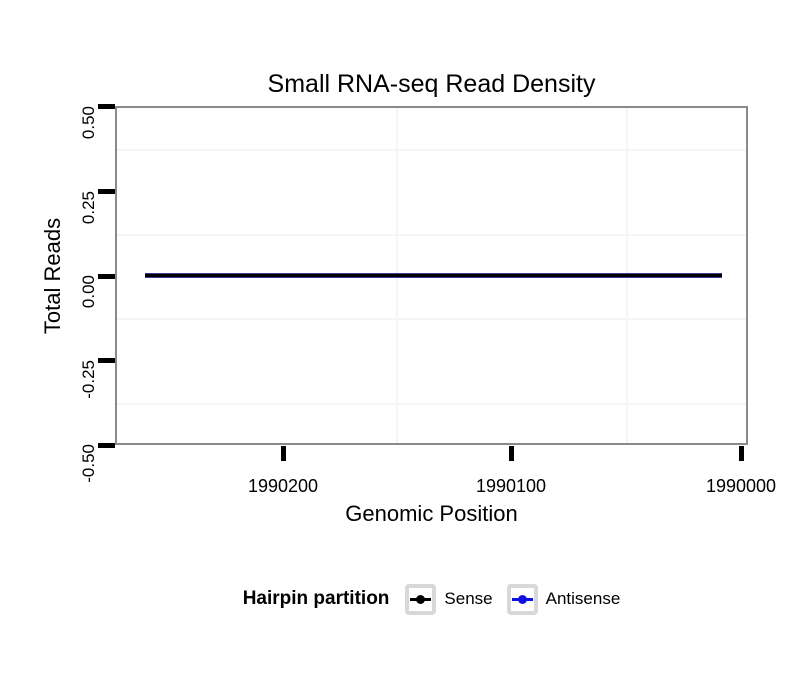  I want to click on antisense-point-icon, so click(522, 599).